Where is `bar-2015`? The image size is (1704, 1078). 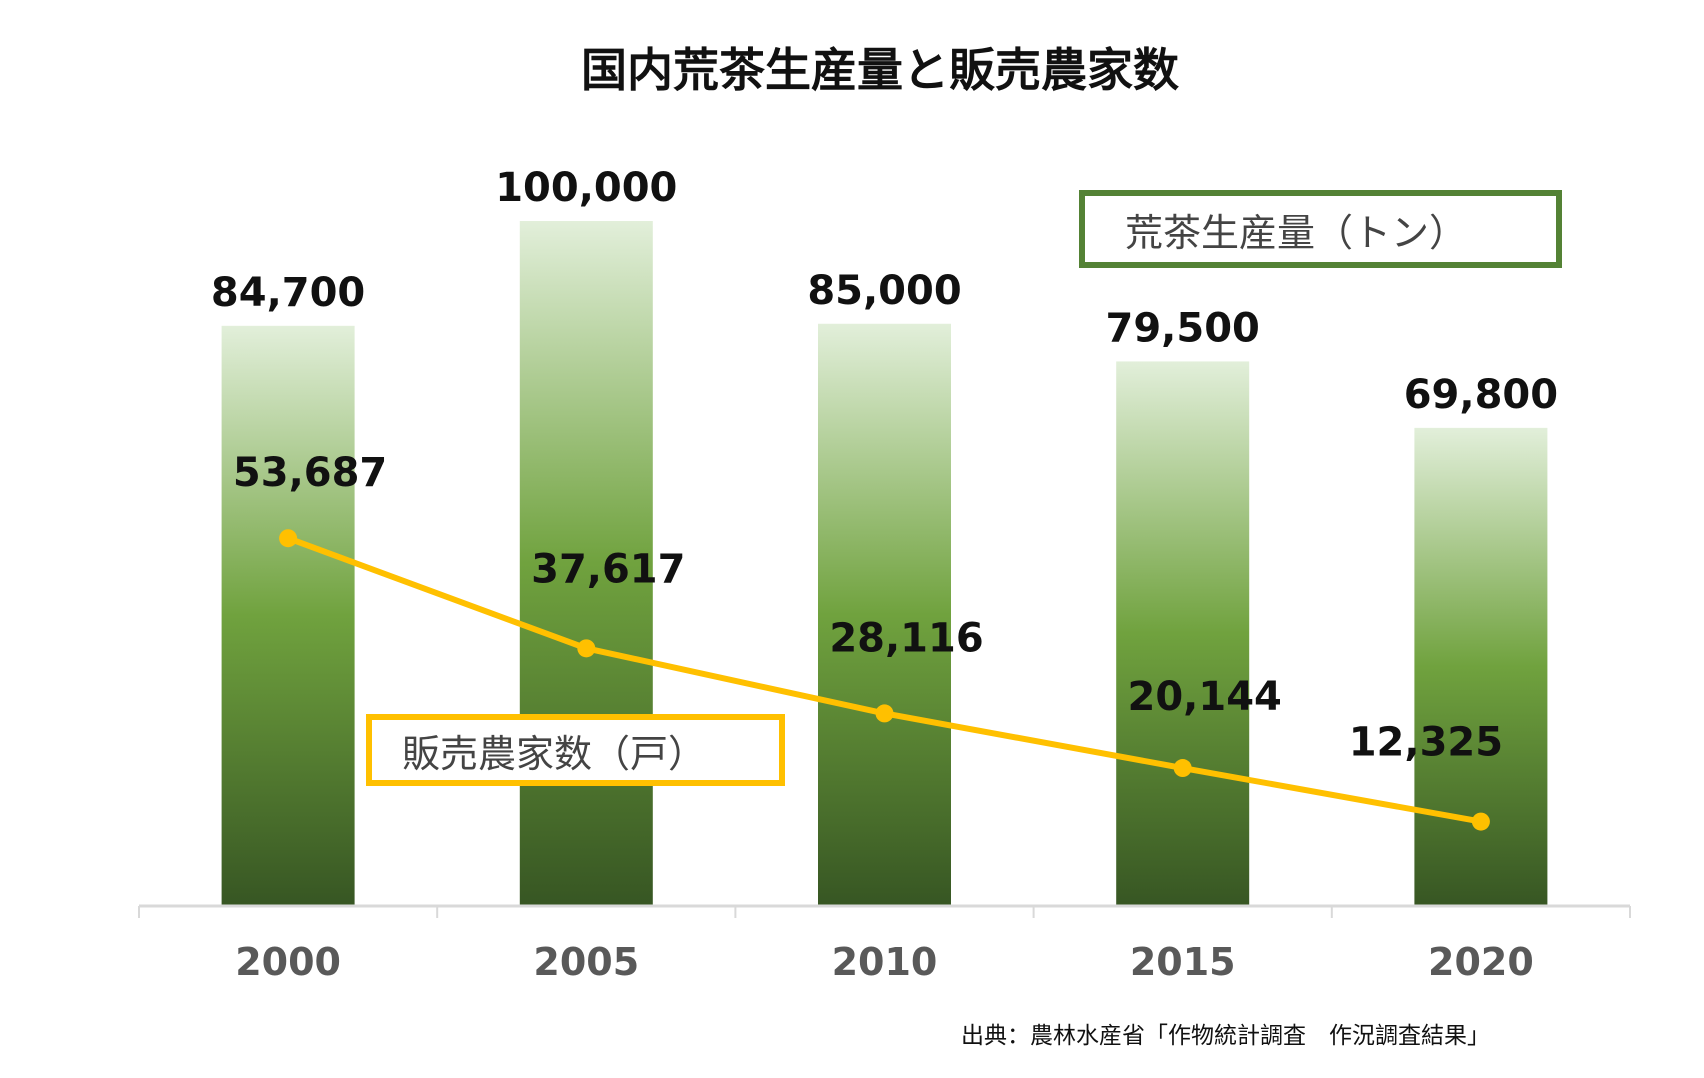
bar-2015 is located at coordinates (1183, 633).